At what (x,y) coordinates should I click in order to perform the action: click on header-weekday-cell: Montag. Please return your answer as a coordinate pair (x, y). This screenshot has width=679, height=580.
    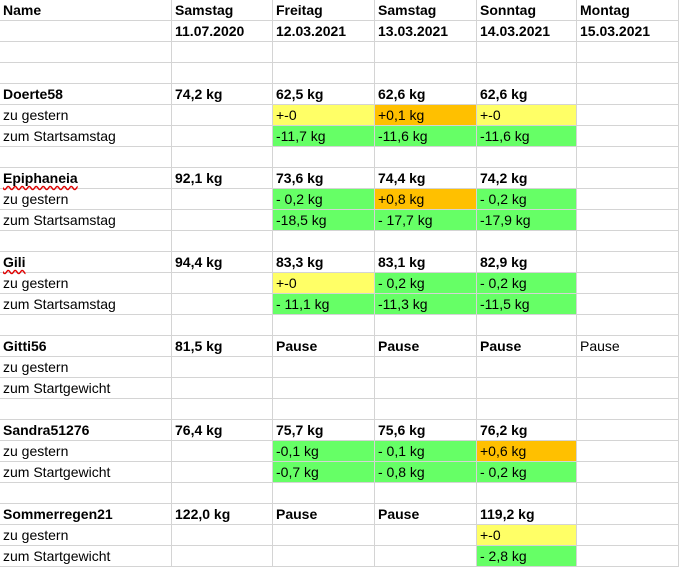
    Looking at the image, I should click on (628, 10).